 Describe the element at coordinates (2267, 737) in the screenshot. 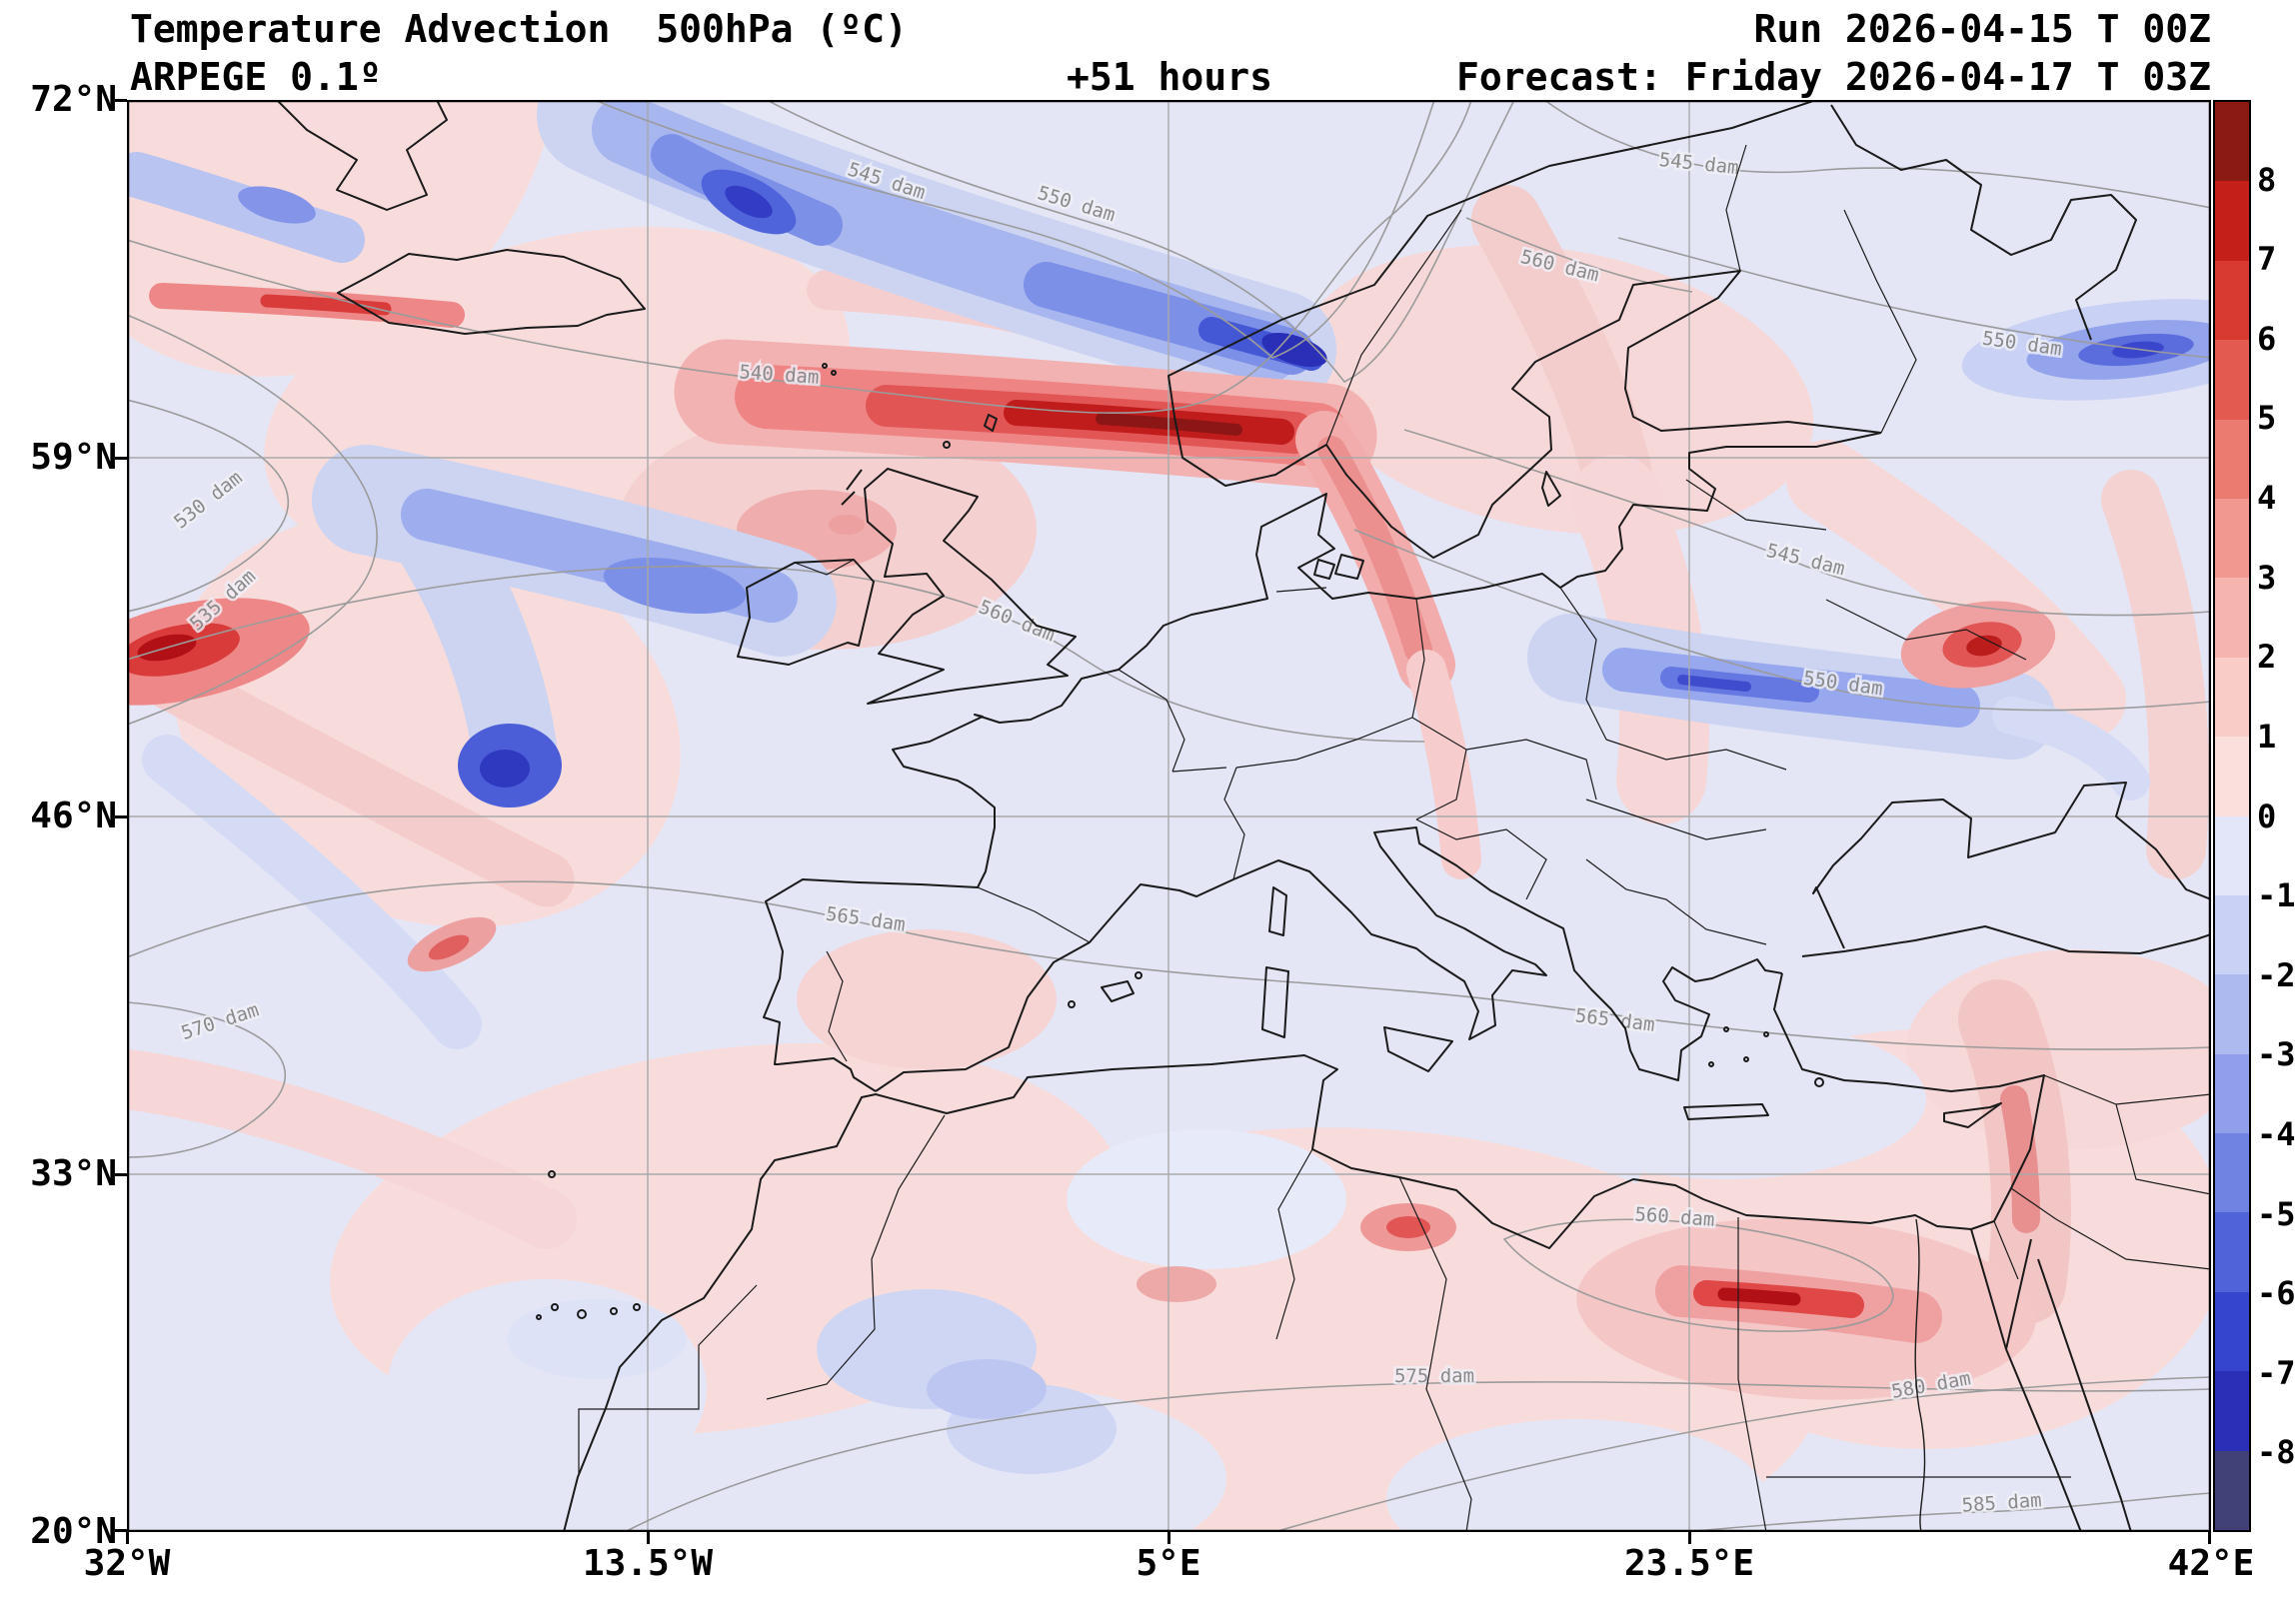

I see `colorbar-tick: 1` at that location.